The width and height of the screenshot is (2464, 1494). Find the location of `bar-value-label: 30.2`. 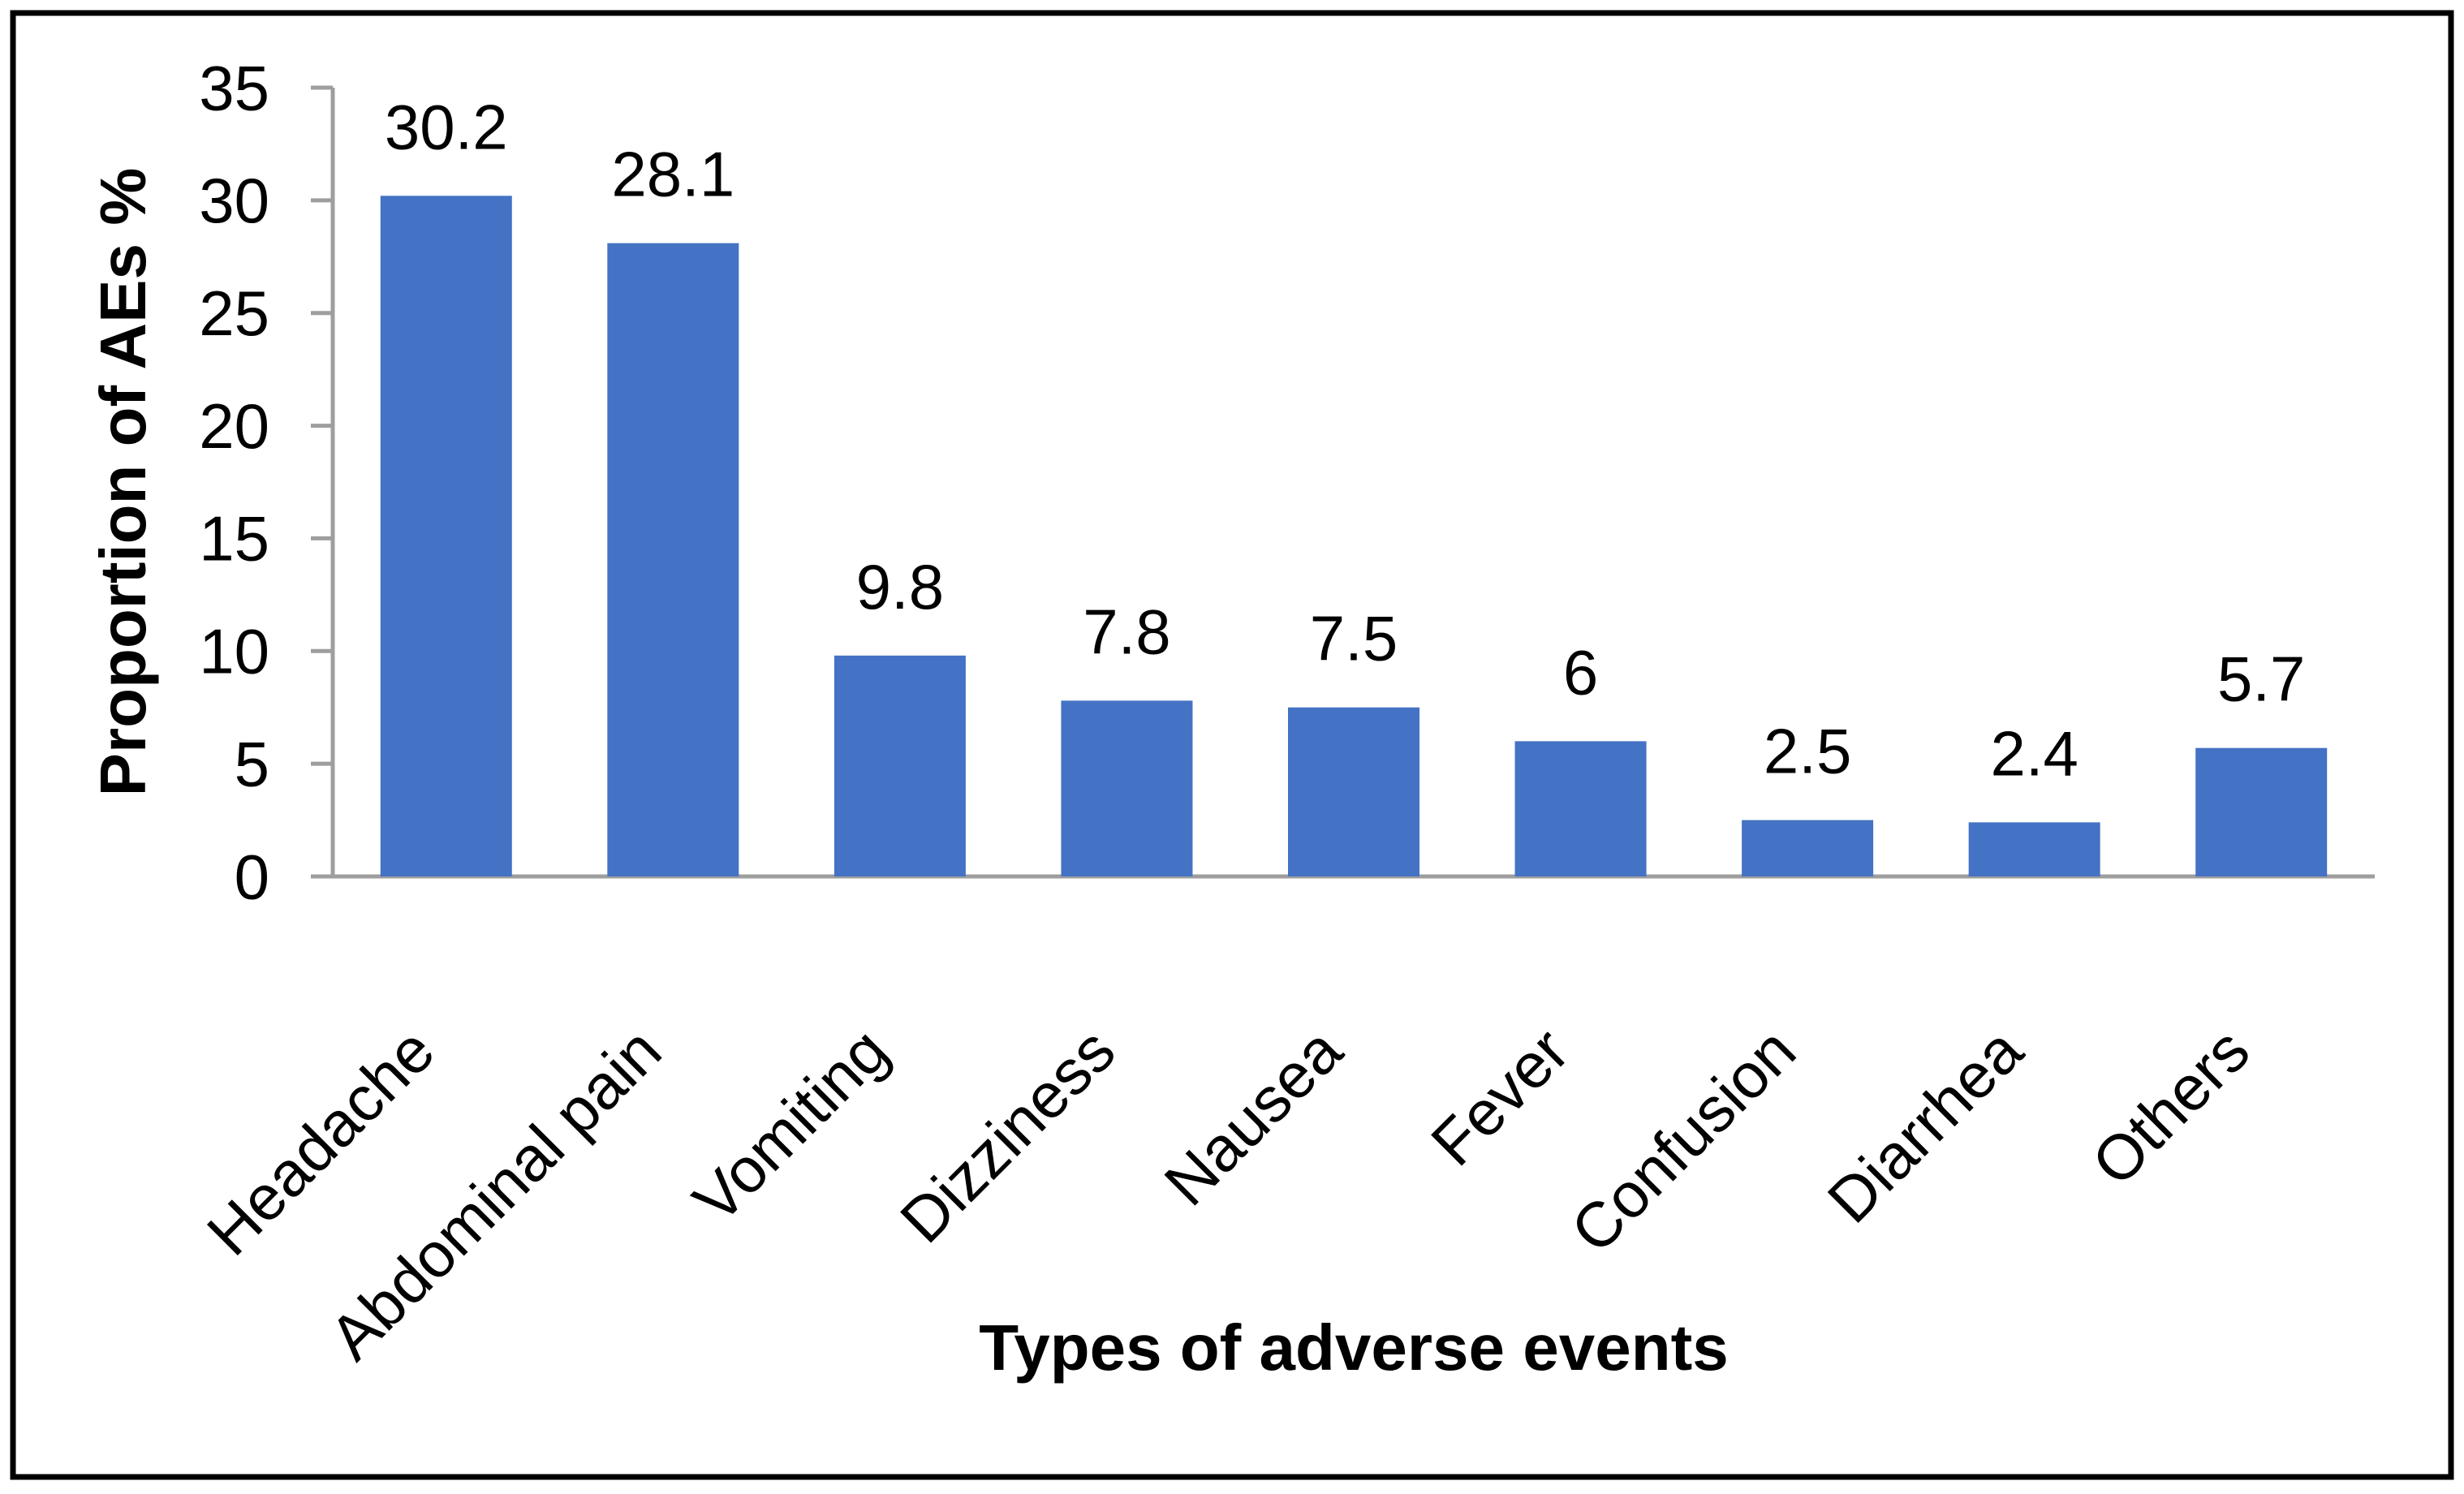

bar-value-label: 30.2 is located at coordinates (447, 127).